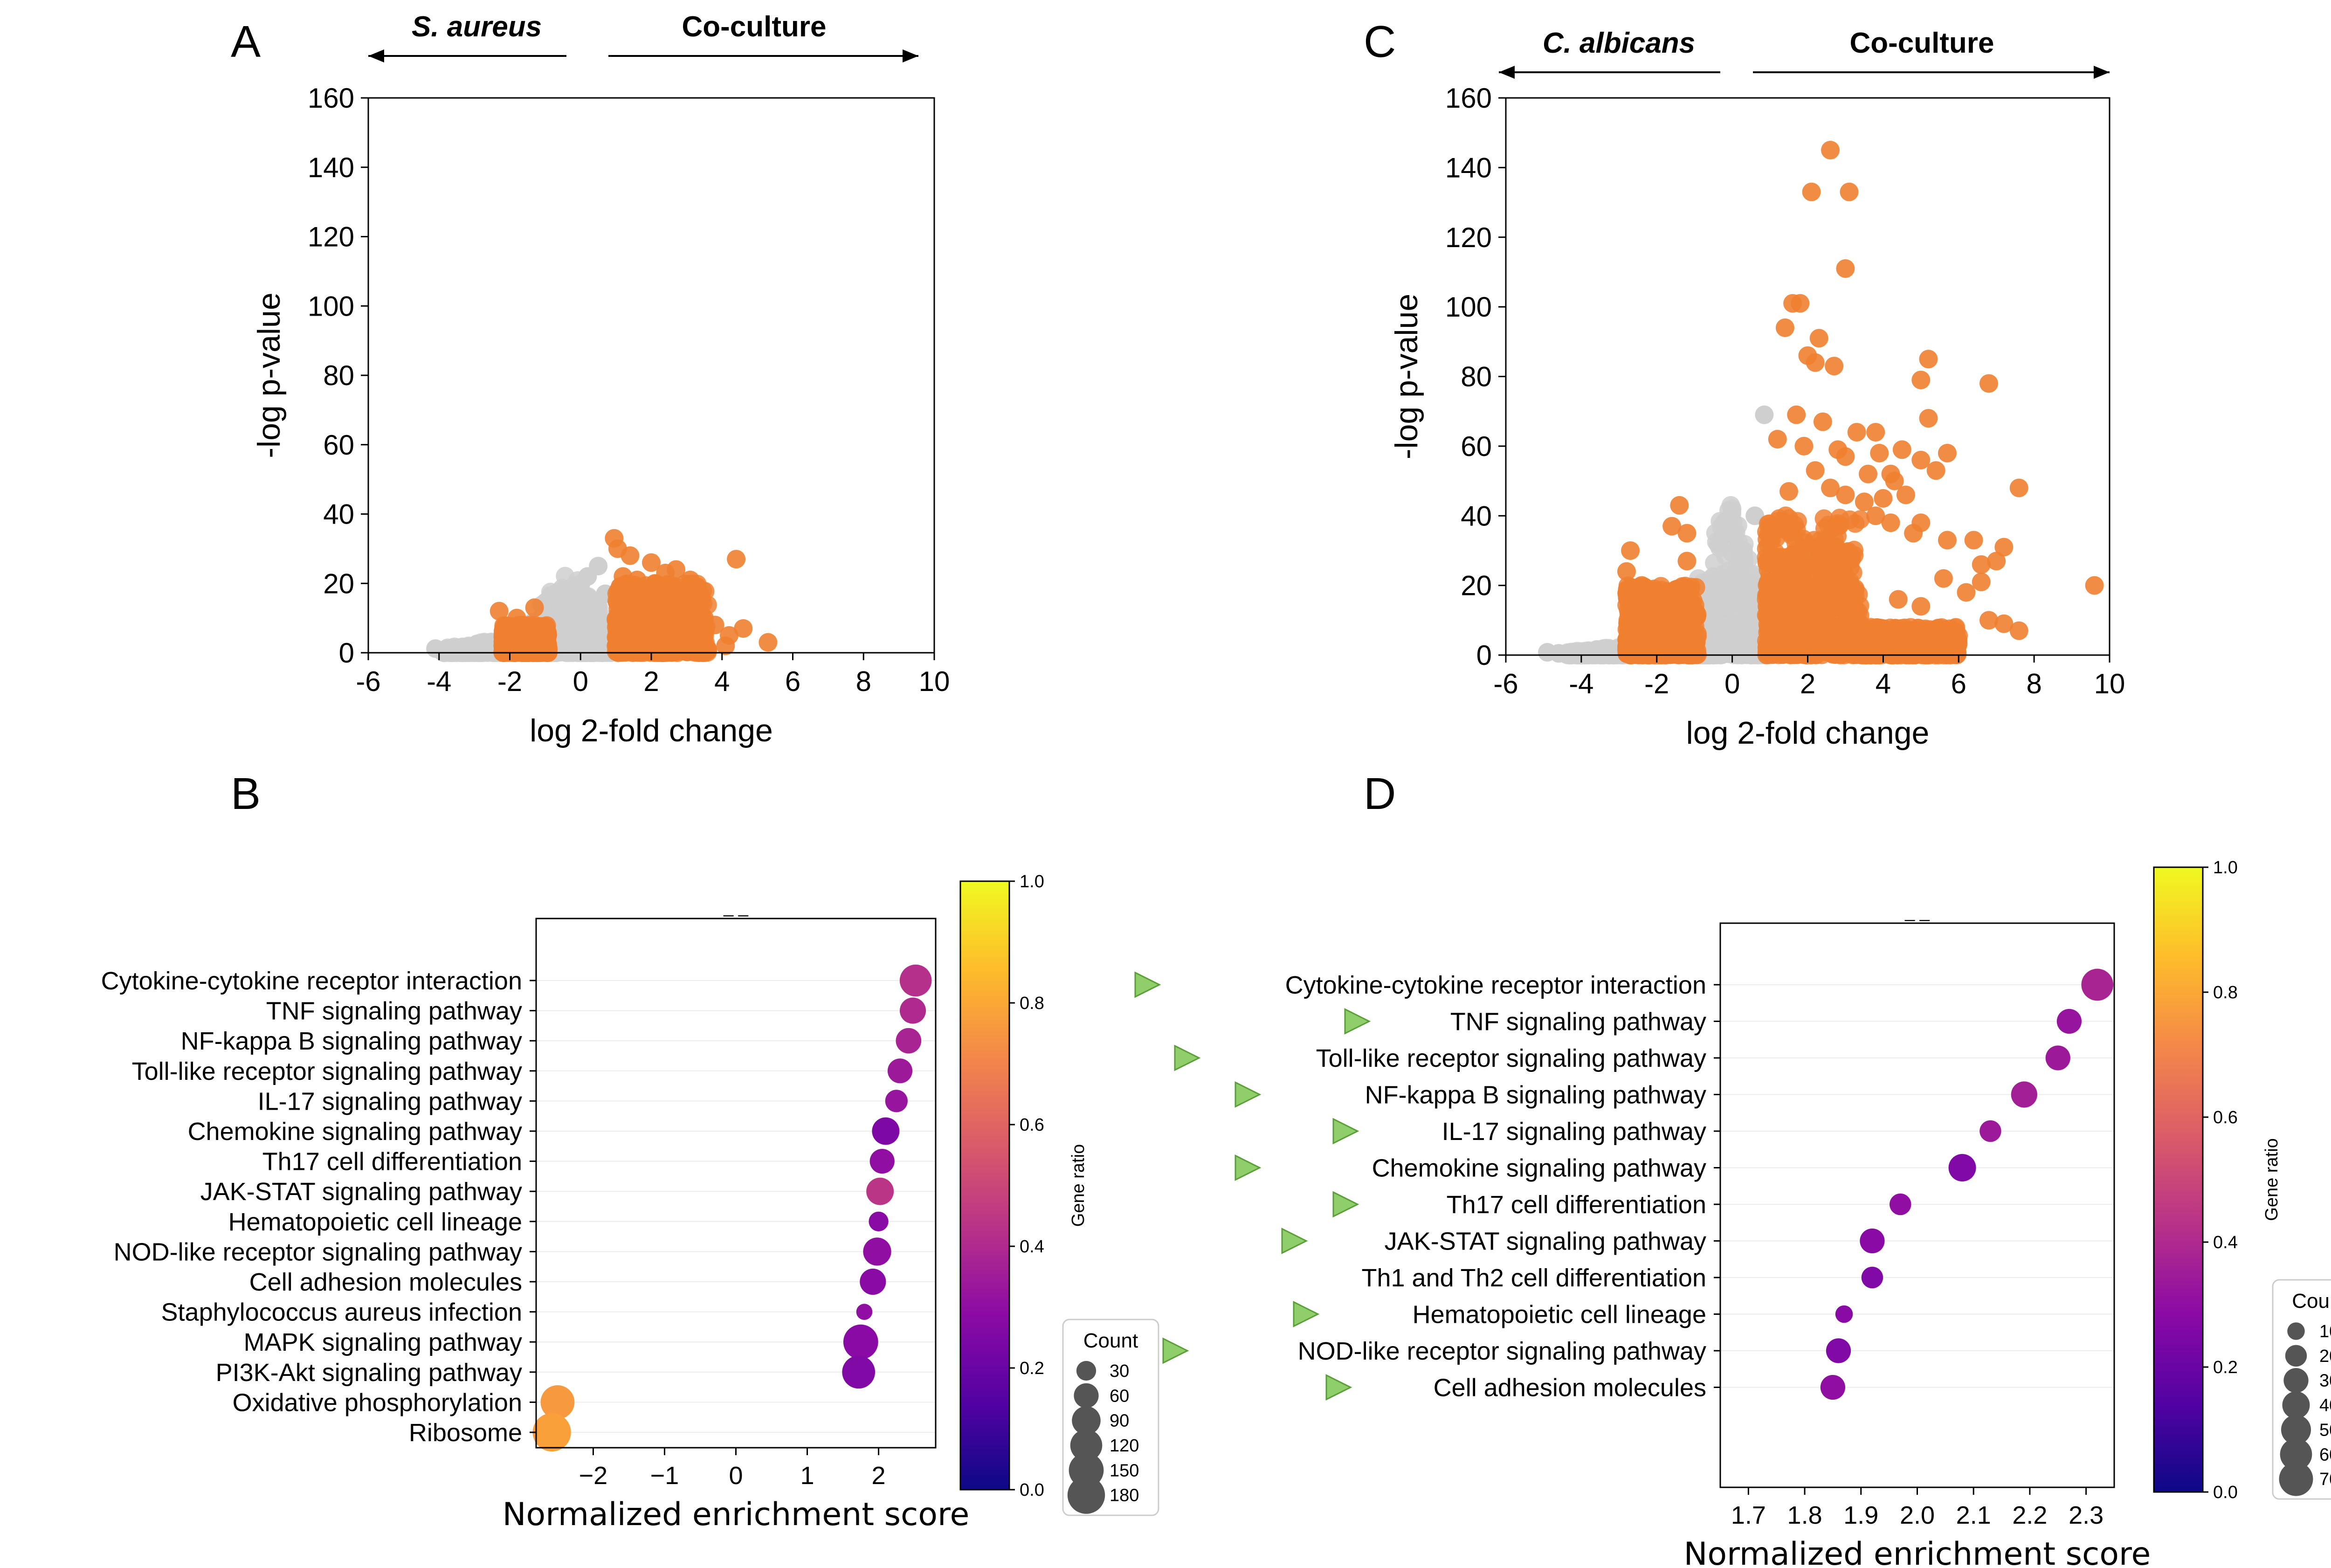  I want to click on y-tick-label: 140, so click(1468, 167).